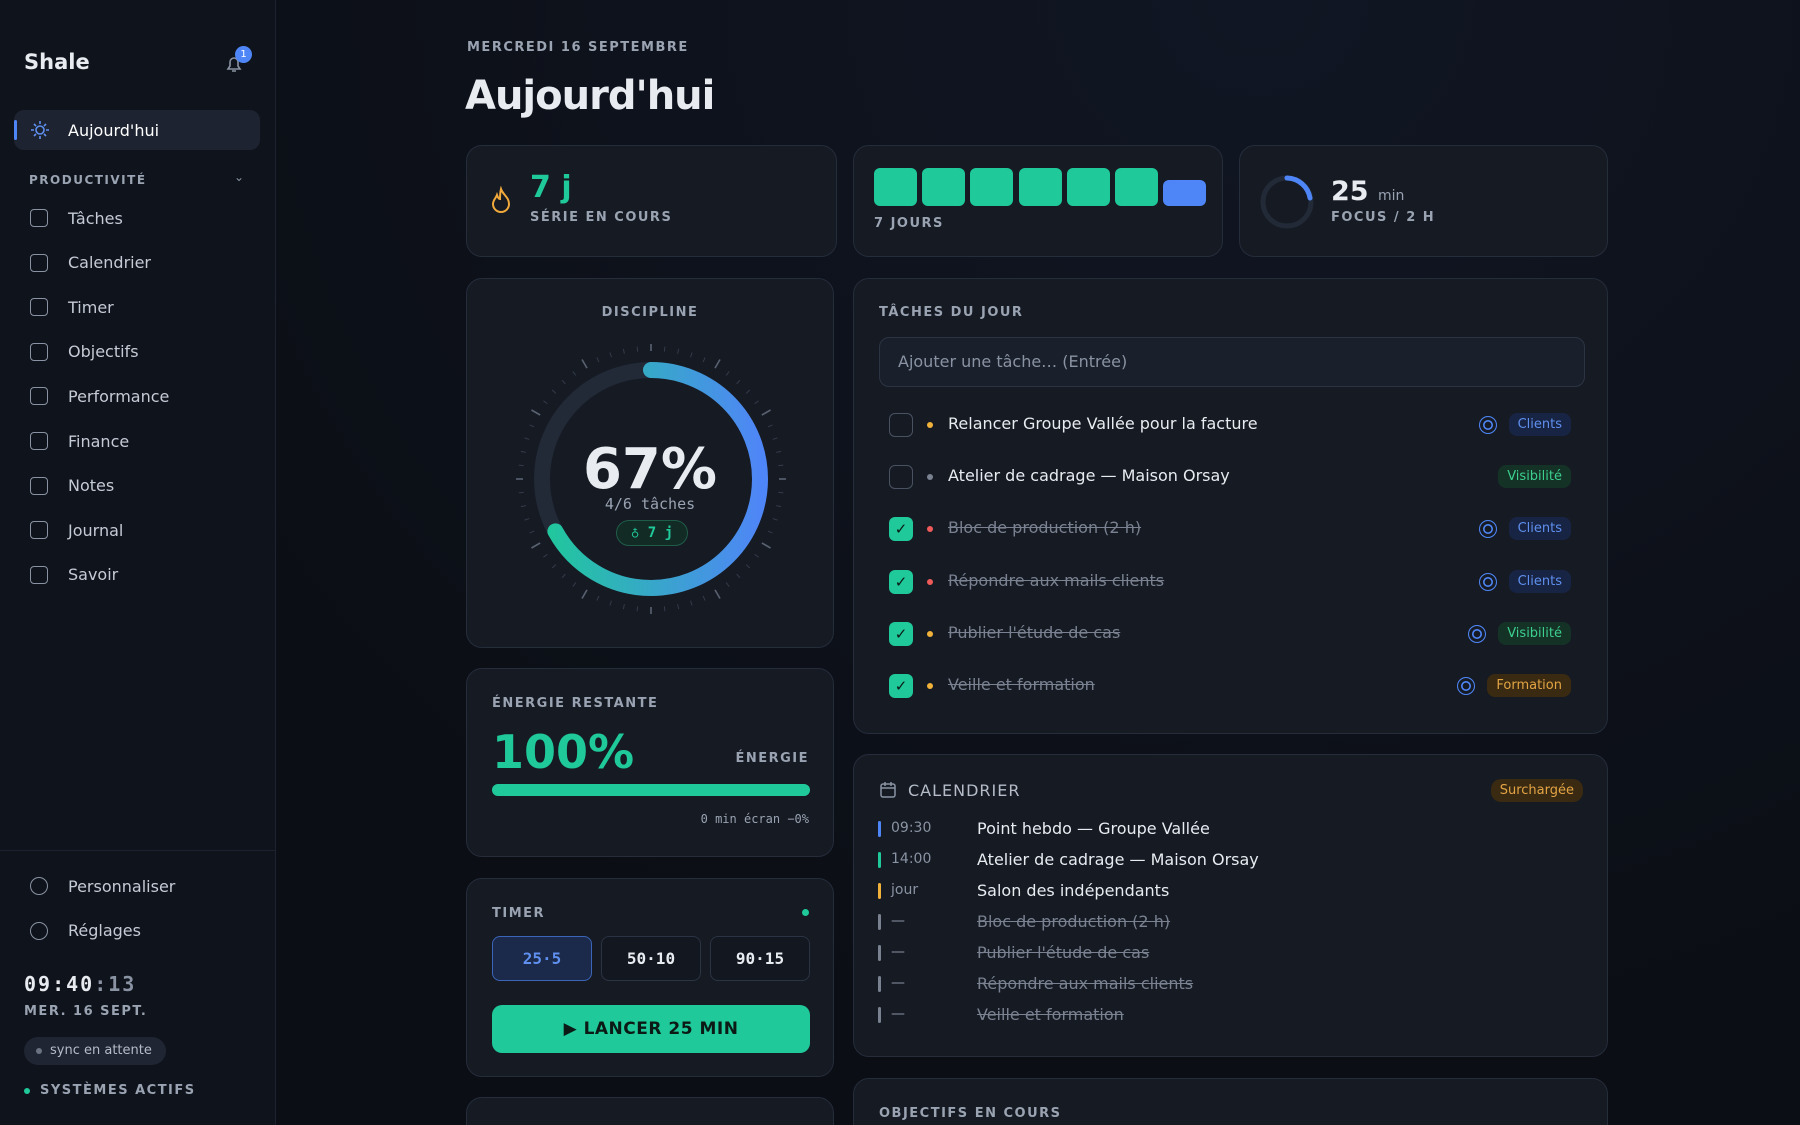 This screenshot has height=1125, width=1800. I want to click on nav-item: Notes, so click(137, 486).